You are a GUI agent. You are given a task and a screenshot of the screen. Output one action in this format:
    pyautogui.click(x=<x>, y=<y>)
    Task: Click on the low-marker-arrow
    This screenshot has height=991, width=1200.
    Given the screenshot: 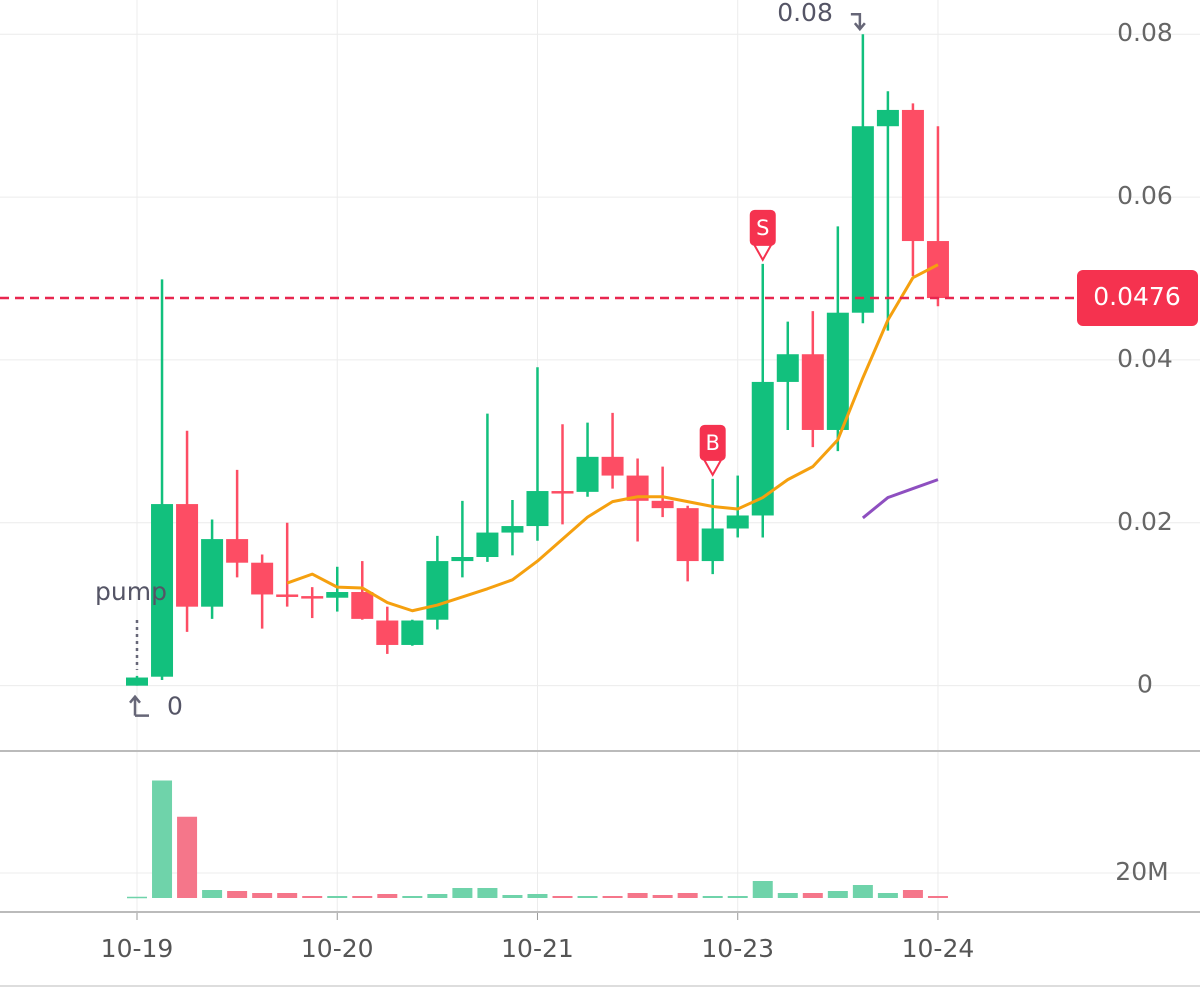 What is the action you would take?
    pyautogui.click(x=139, y=705)
    